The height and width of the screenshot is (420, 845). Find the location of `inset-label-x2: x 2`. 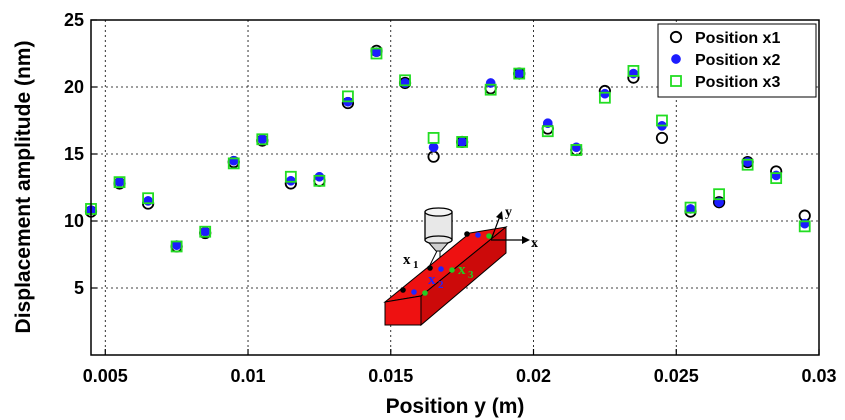

inset-label-x2: x 2 is located at coordinates (436, 281).